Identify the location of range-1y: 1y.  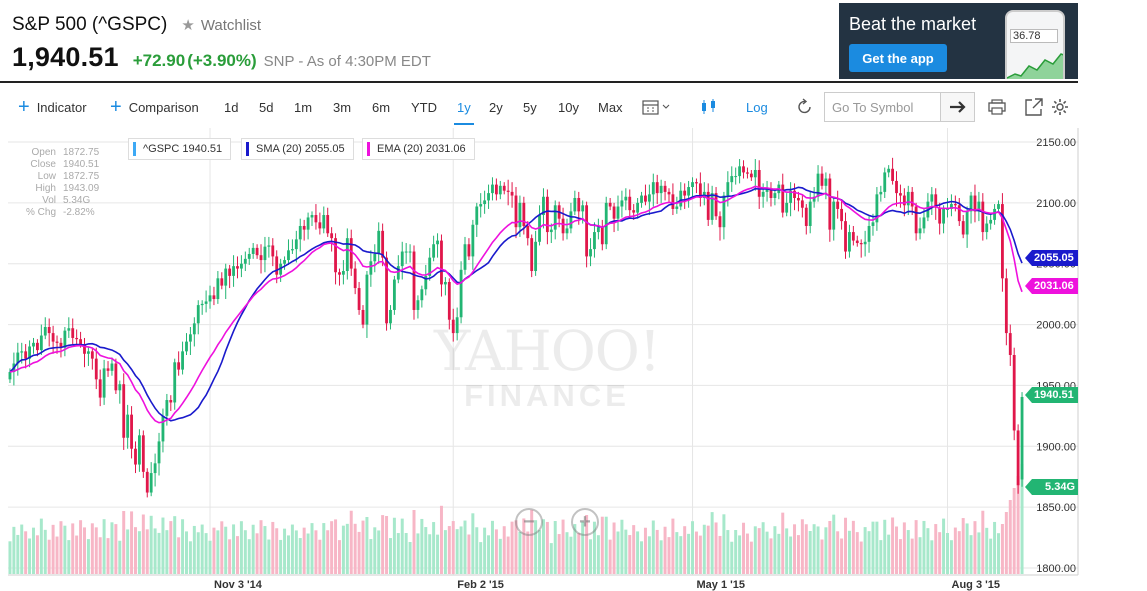
(464, 107).